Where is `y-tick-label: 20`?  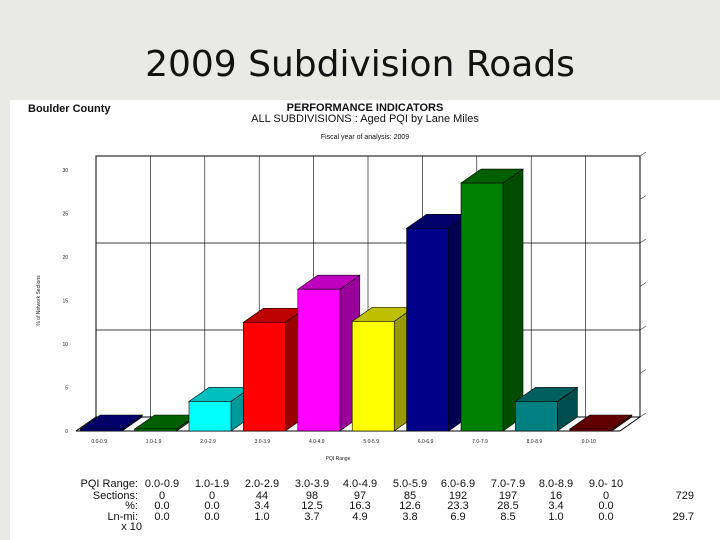 y-tick-label: 20 is located at coordinates (65, 258).